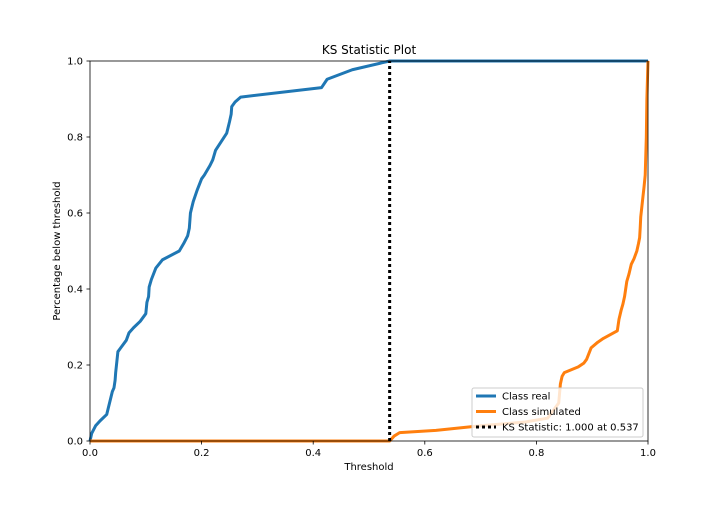 The width and height of the screenshot is (720, 508). I want to click on x-axis-ticks: 0.0 0.2 0.4 0.6 0.8 1.0, so click(369, 450).